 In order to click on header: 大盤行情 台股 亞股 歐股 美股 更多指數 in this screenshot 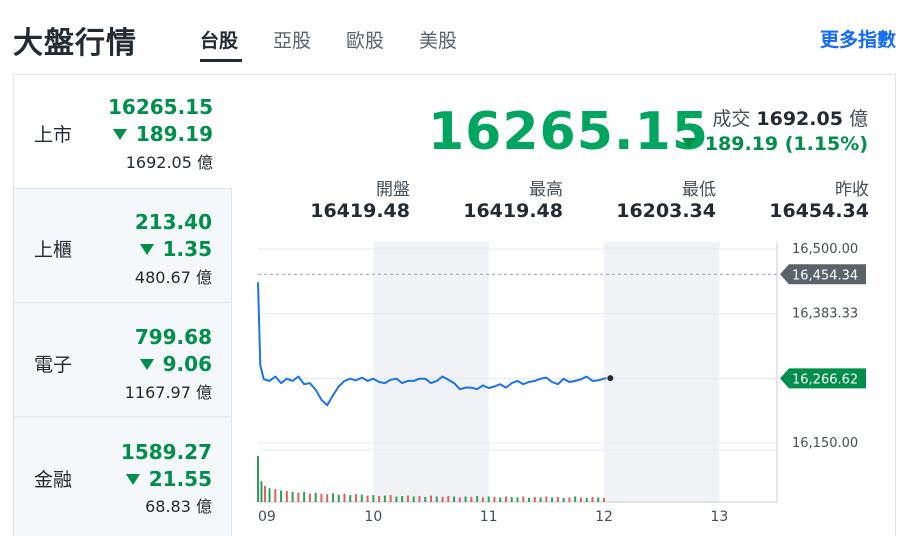, I will do `click(455, 37)`.